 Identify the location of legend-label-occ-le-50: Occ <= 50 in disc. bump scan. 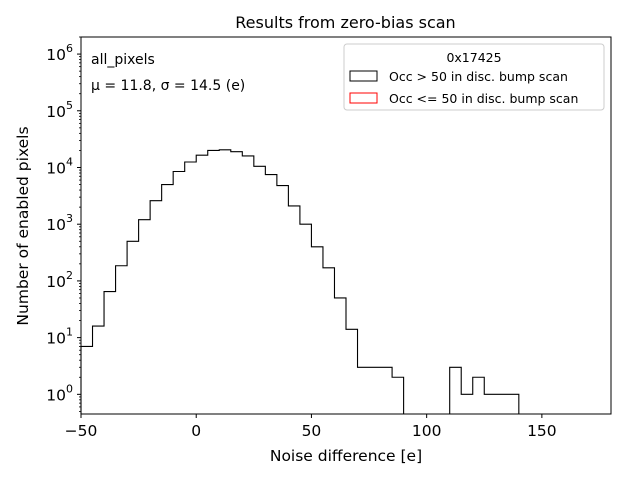
(483, 98).